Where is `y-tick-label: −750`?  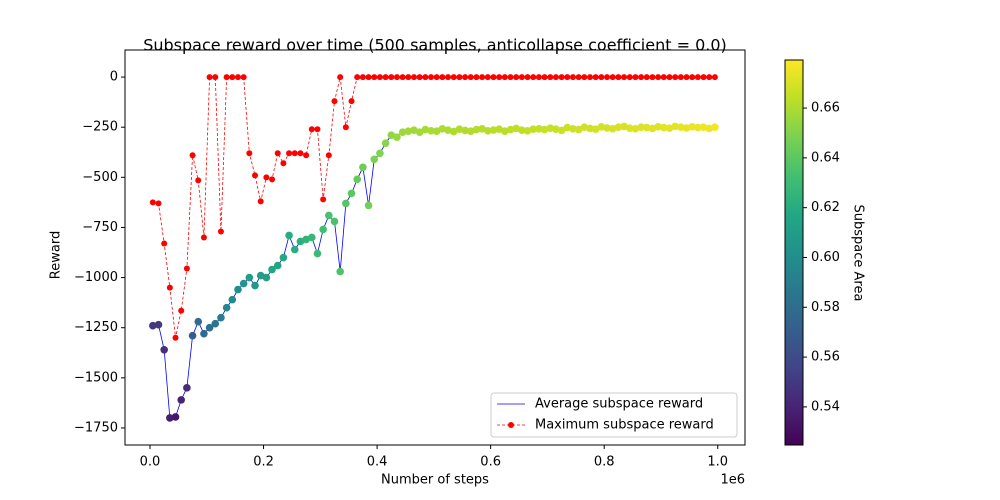
y-tick-label: −750 is located at coordinates (100, 227).